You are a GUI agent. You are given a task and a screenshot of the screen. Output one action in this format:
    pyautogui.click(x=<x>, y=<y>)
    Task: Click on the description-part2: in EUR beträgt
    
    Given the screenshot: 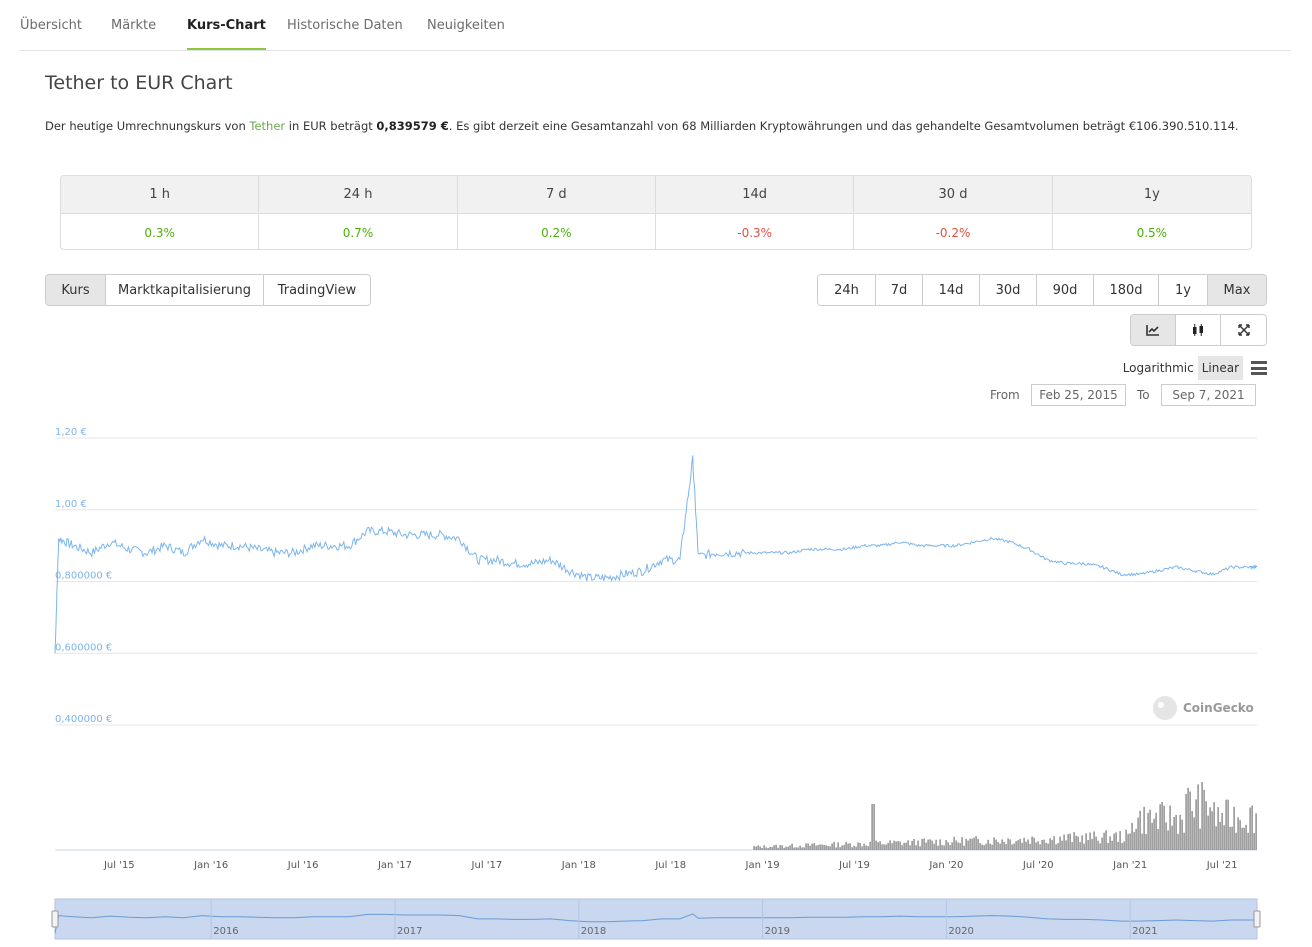 What is the action you would take?
    pyautogui.click(x=331, y=126)
    